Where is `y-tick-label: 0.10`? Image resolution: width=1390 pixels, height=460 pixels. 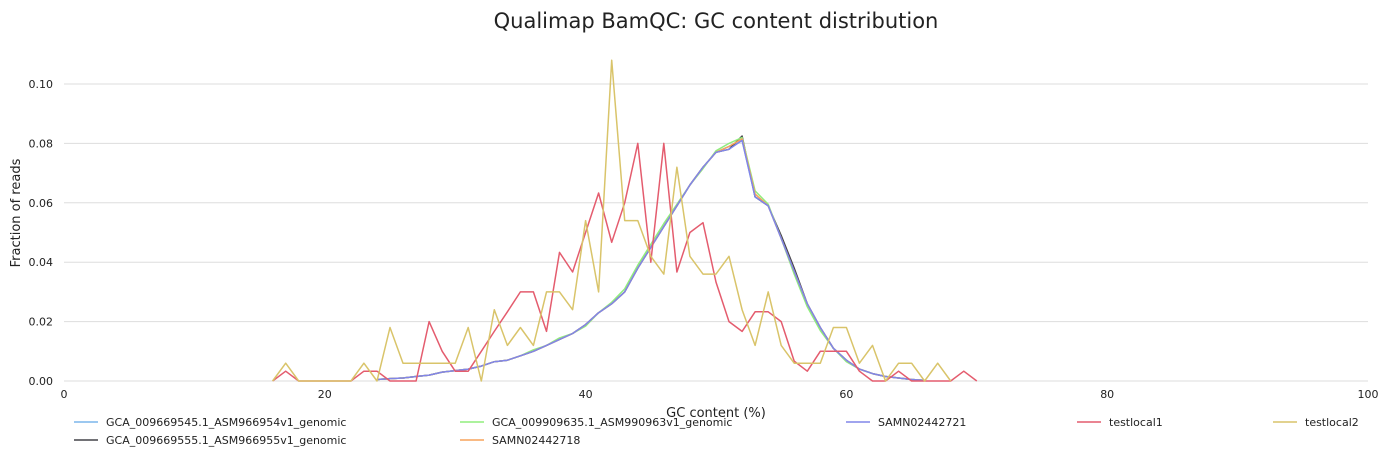
y-tick-label: 0.10 is located at coordinates (41, 84).